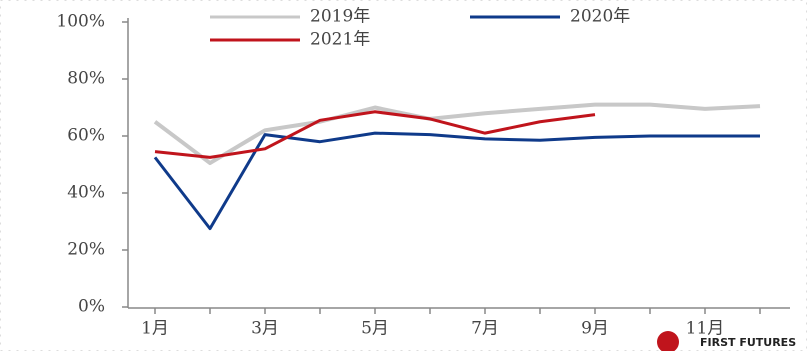 This screenshot has width=807, height=351. What do you see at coordinates (86, 193) in the screenshot?
I see `y-tick-label: 40%` at bounding box center [86, 193].